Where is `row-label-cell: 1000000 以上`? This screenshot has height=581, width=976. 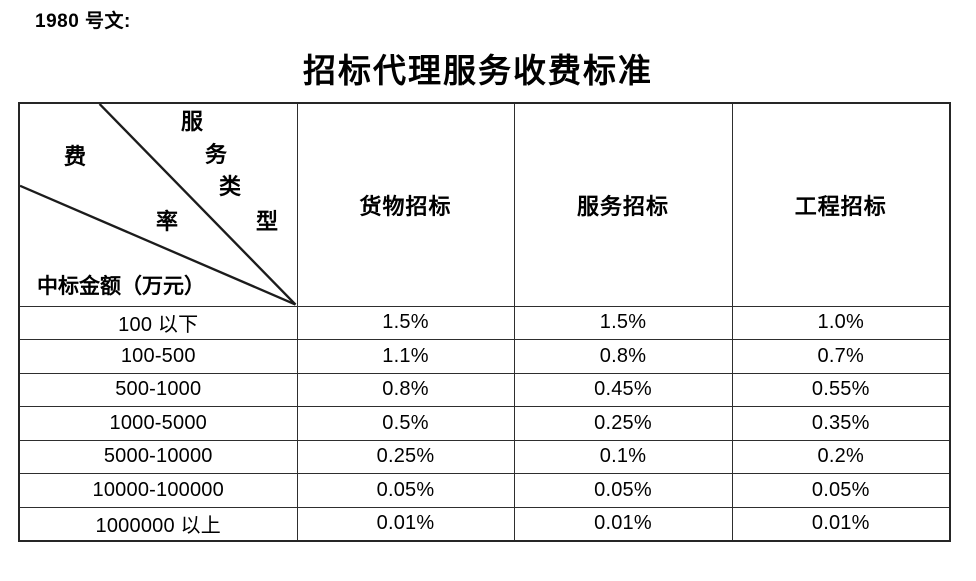
row-label-cell: 1000000 以上 is located at coordinates (158, 523).